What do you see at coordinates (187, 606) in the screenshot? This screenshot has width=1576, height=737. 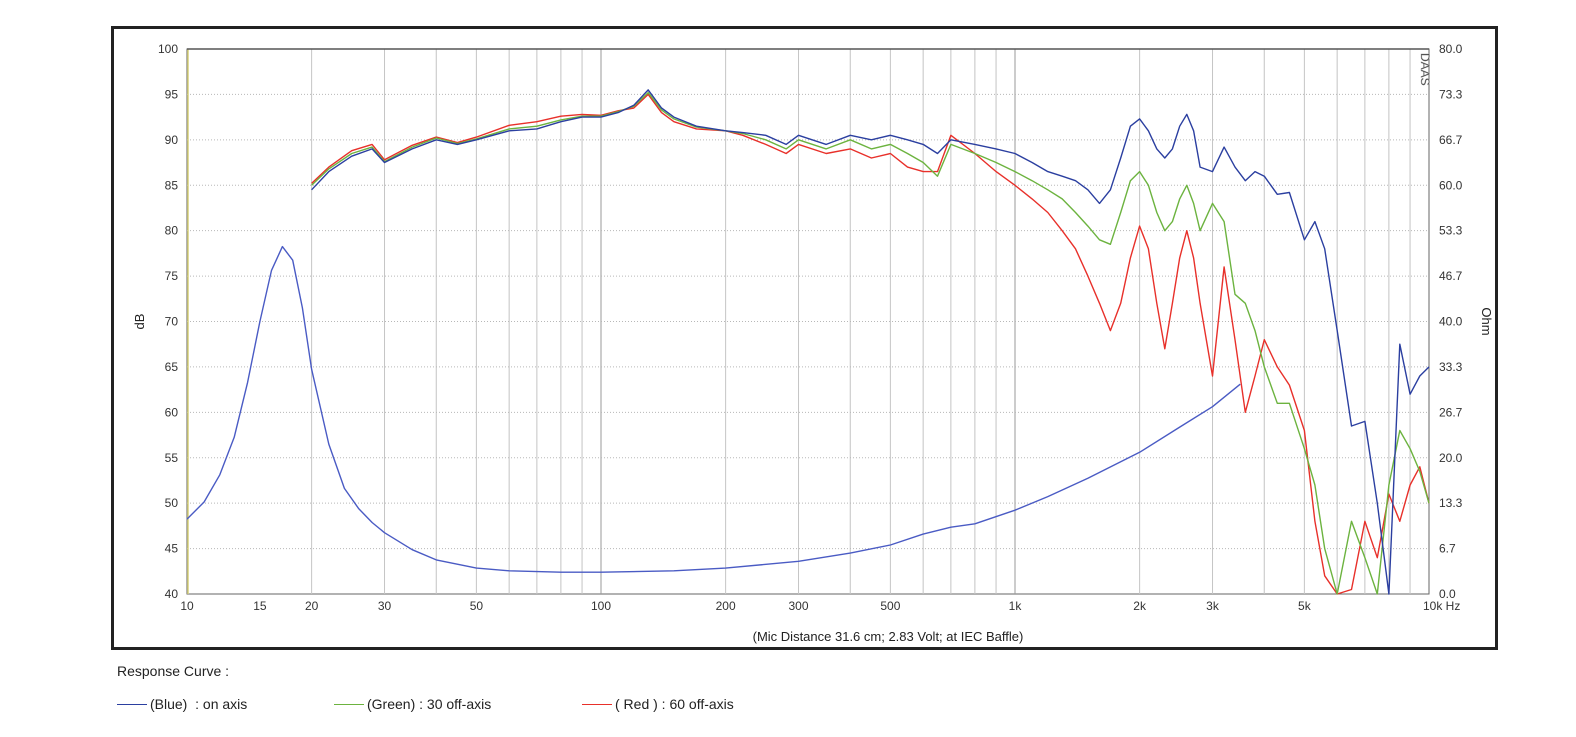 I see `x-tick-label: 10` at bounding box center [187, 606].